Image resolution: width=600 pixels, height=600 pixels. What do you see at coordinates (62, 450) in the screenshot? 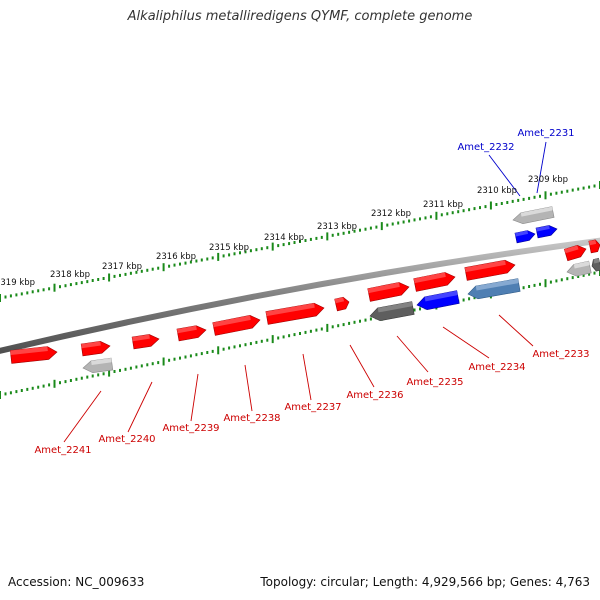
I see `gene-label: Amet_2241` at bounding box center [62, 450].